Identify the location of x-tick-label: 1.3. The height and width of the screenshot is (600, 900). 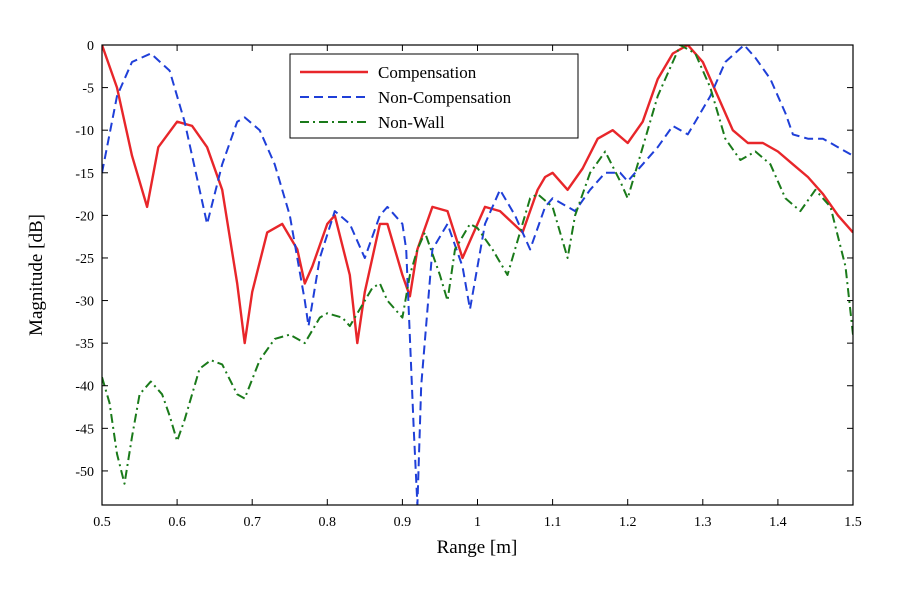
(703, 522).